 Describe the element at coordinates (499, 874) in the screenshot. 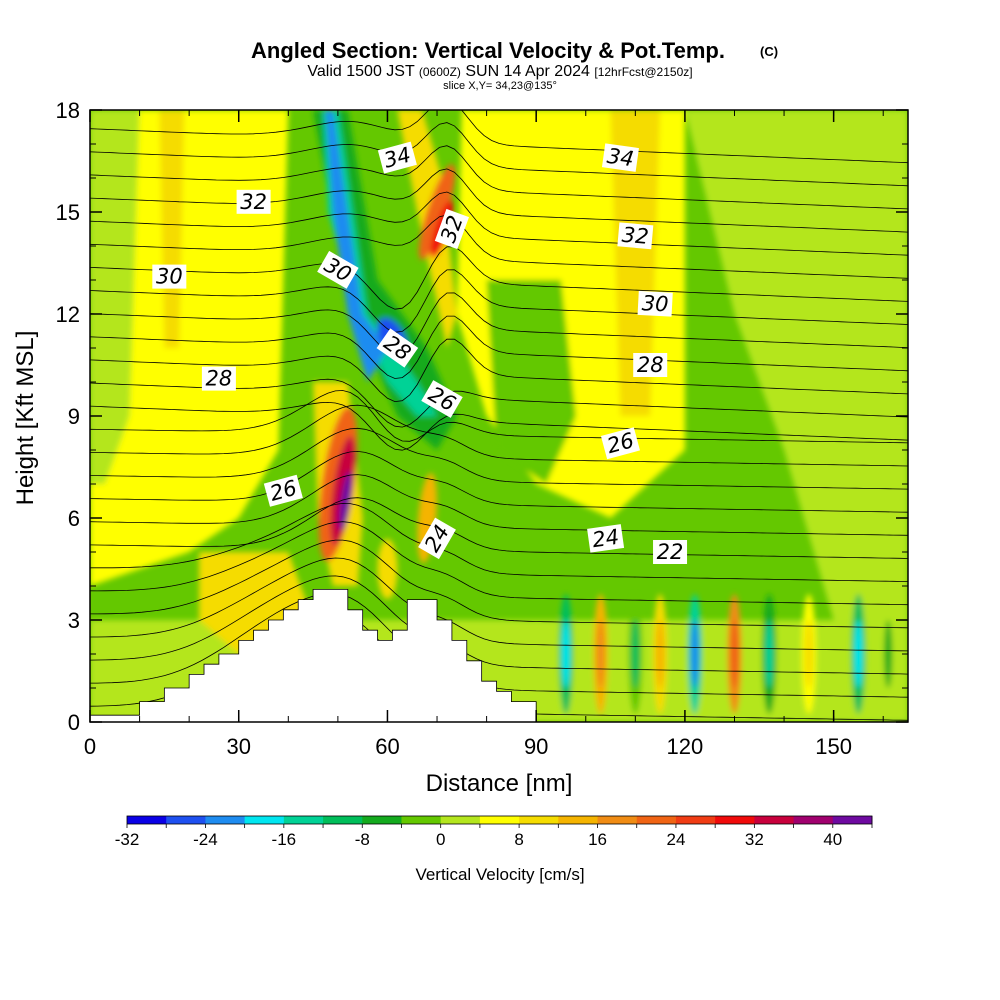

I see `colorbar-label: Vertical Velocity [cm/s]` at that location.